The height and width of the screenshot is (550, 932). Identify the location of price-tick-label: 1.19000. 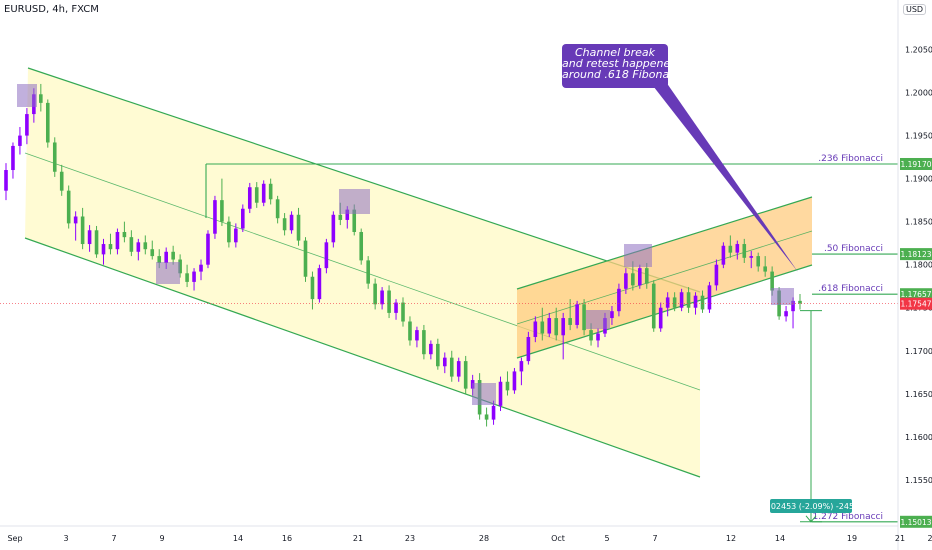
(918, 179).